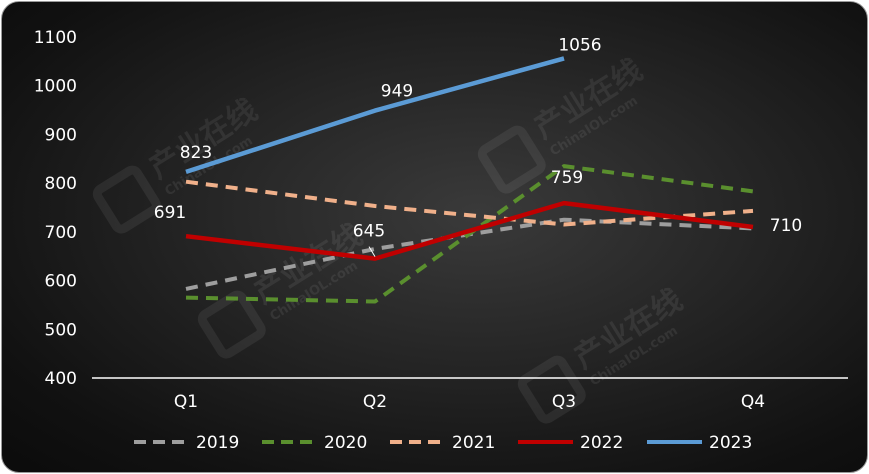  Describe the element at coordinates (397, 92) in the screenshot. I see `data-label-2023-Q2: 949` at that location.